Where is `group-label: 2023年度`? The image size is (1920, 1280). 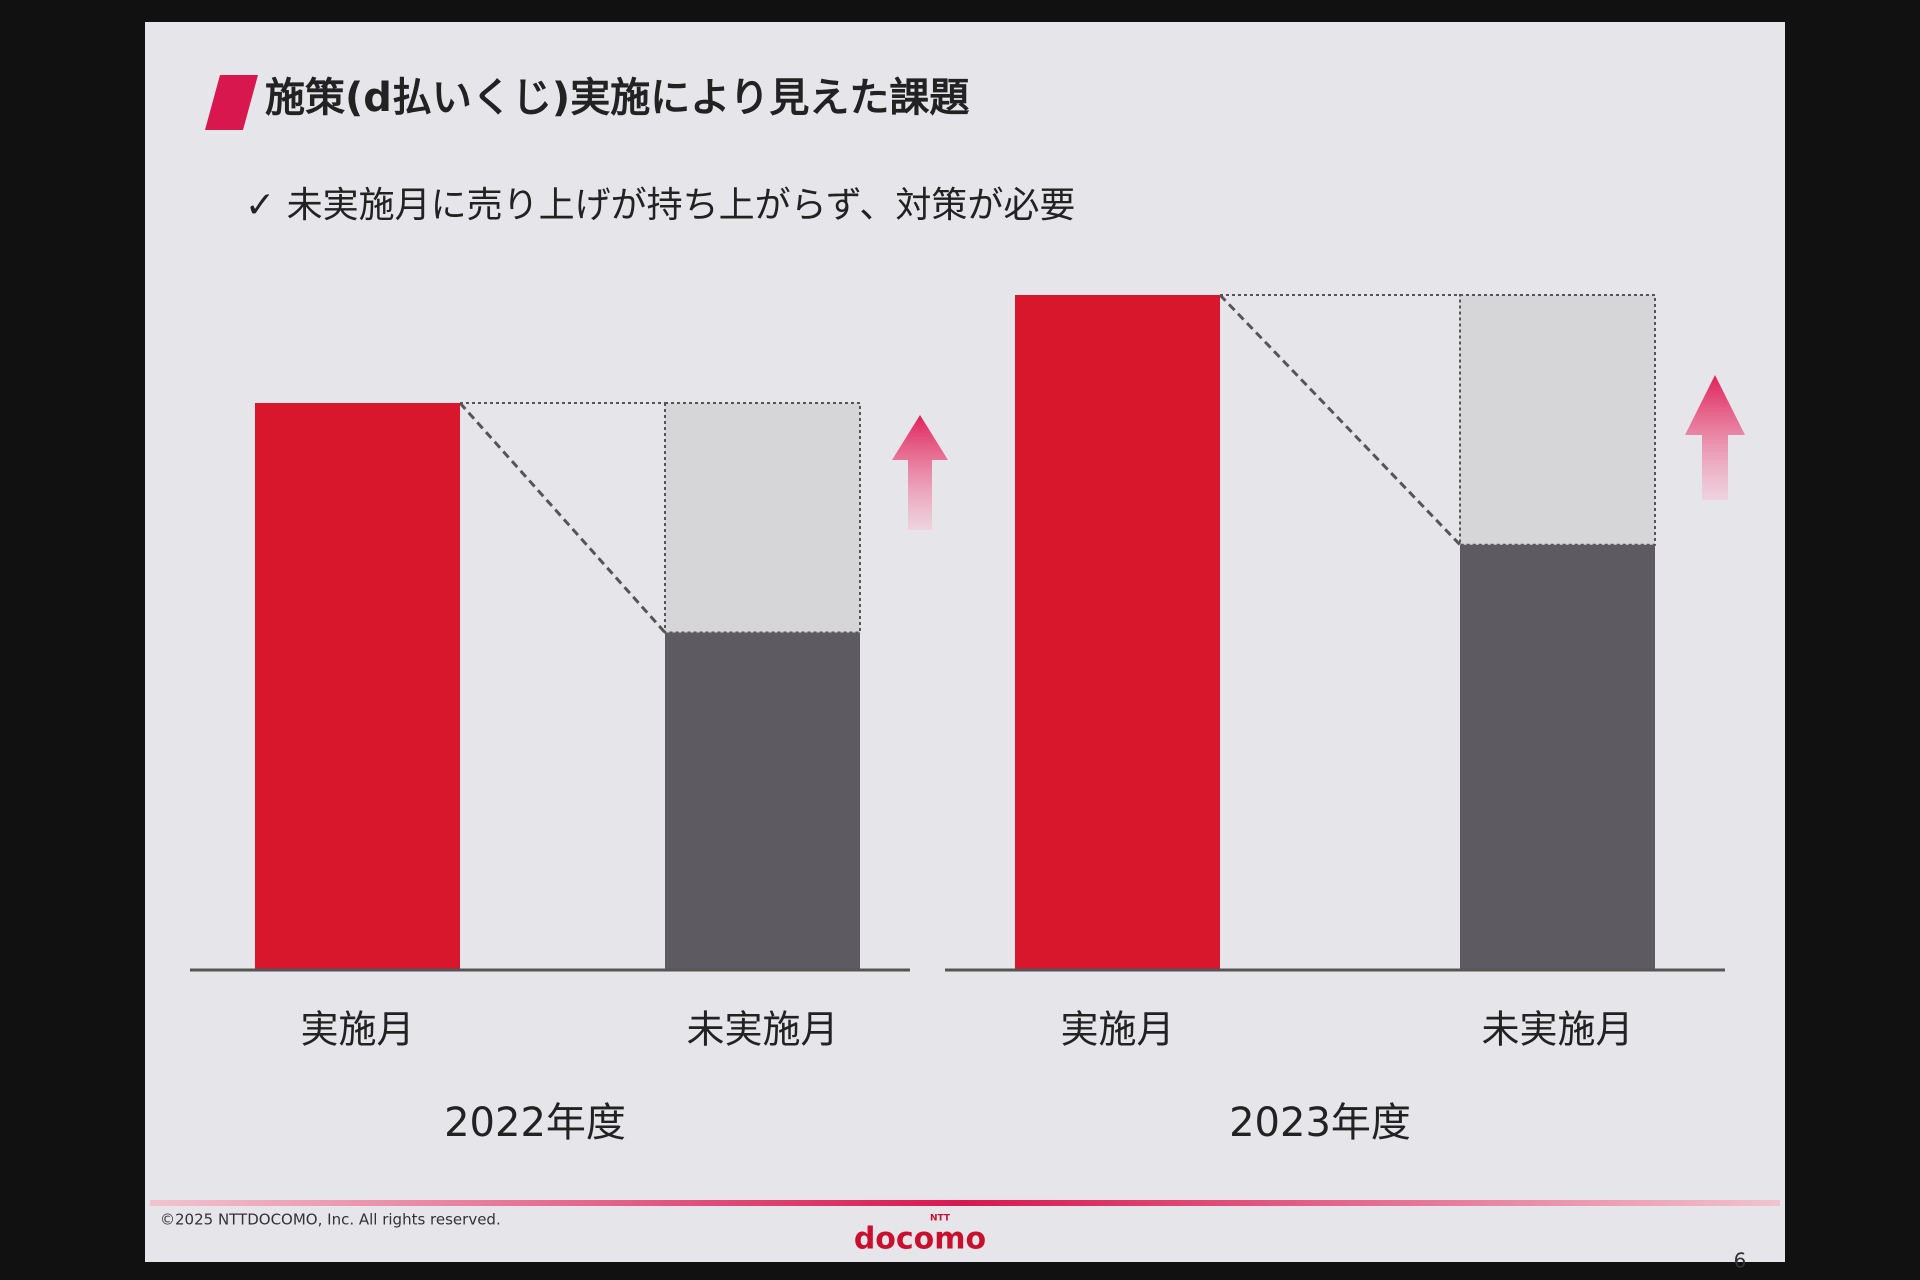 group-label: 2023年度 is located at coordinates (1320, 1123).